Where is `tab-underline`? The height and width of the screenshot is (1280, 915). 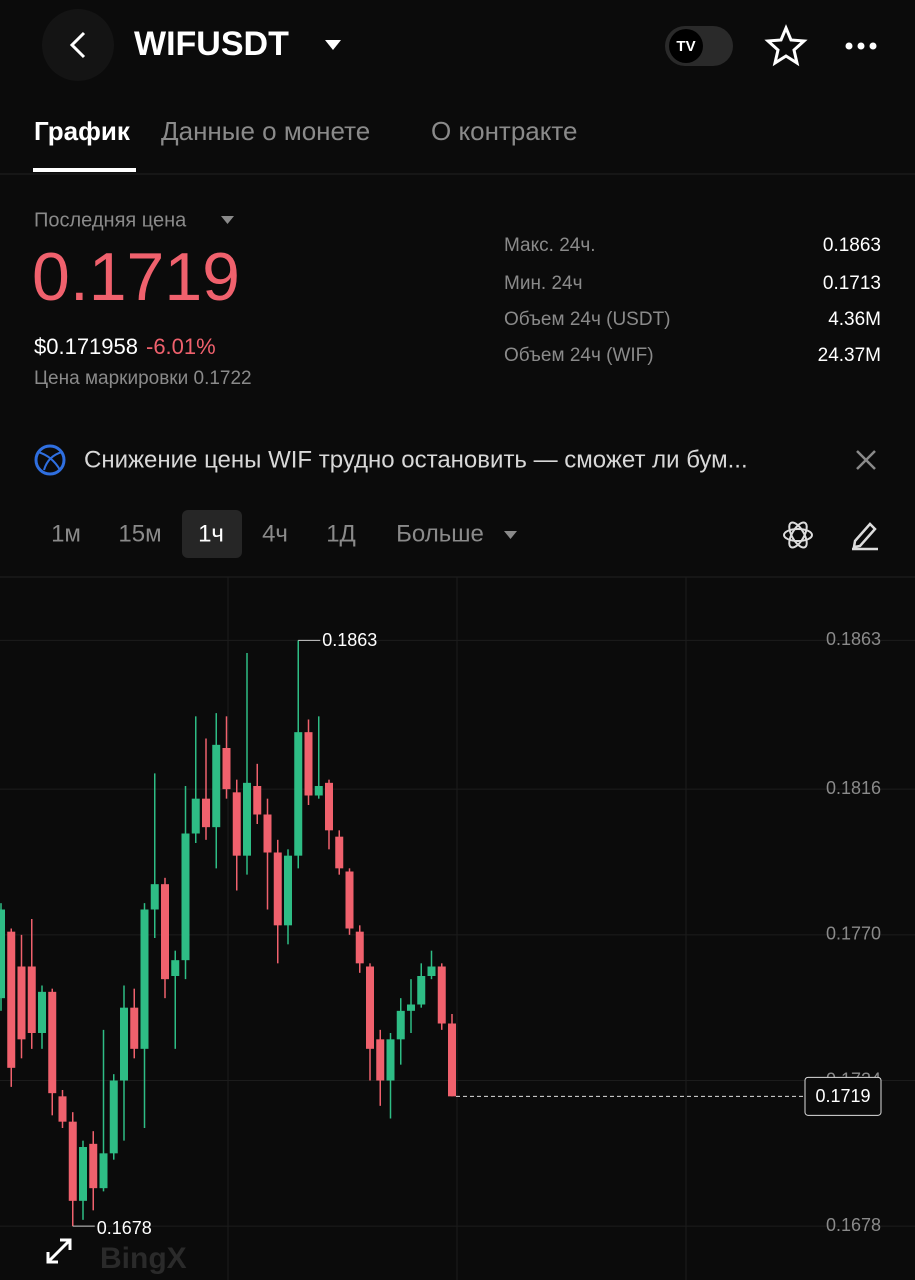 tab-underline is located at coordinates (84, 170).